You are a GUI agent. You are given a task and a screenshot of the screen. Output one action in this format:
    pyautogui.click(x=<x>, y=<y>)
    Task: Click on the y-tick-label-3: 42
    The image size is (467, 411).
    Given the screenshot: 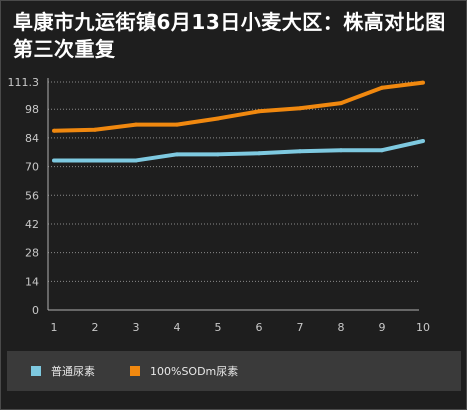 What is the action you would take?
    pyautogui.click(x=32, y=224)
    